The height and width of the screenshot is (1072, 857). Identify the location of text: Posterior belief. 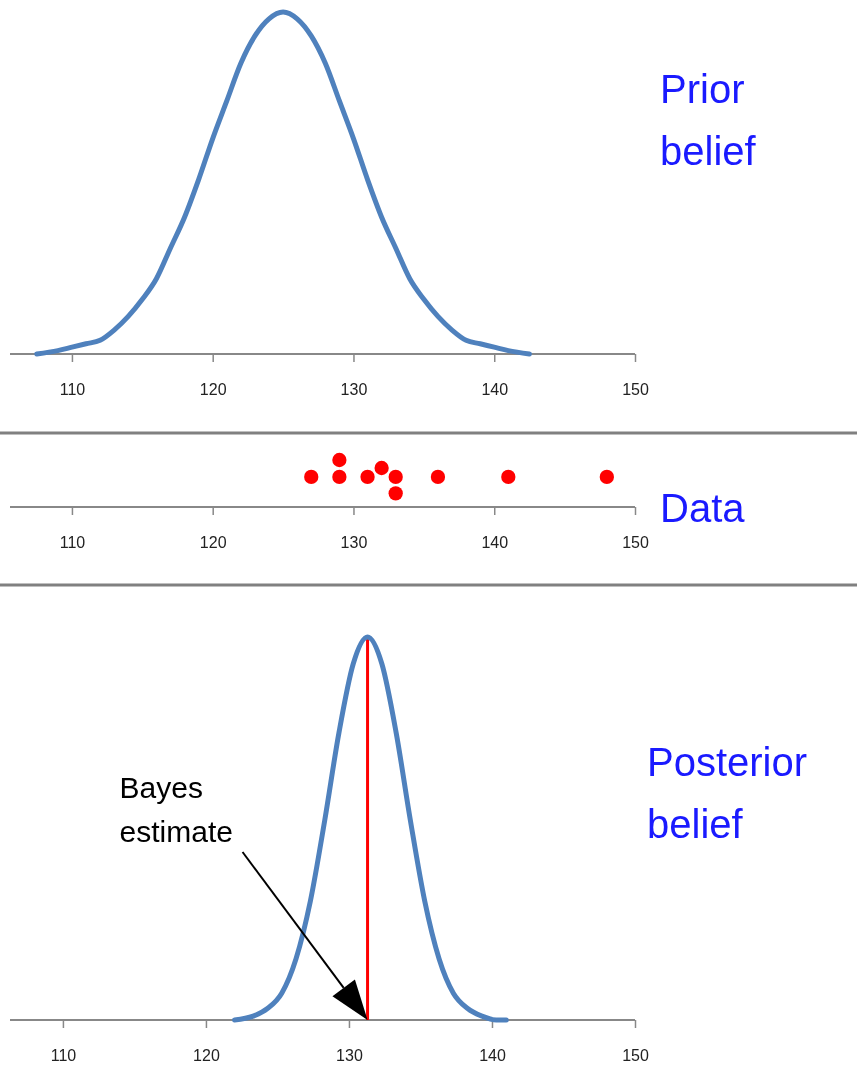
(727, 793).